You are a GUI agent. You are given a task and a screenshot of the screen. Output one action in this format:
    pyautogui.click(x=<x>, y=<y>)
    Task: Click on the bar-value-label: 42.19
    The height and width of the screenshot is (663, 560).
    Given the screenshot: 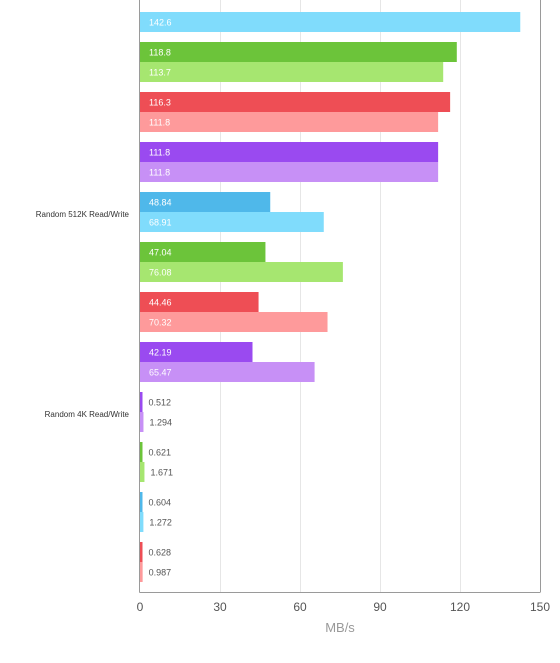 What is the action you would take?
    pyautogui.click(x=160, y=353)
    